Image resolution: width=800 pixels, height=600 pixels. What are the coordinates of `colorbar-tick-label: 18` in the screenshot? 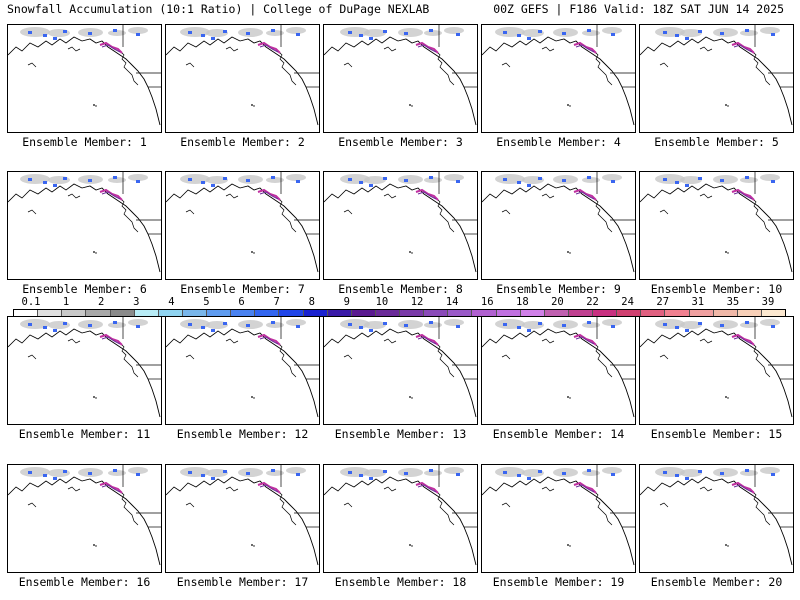 It's located at (522, 302).